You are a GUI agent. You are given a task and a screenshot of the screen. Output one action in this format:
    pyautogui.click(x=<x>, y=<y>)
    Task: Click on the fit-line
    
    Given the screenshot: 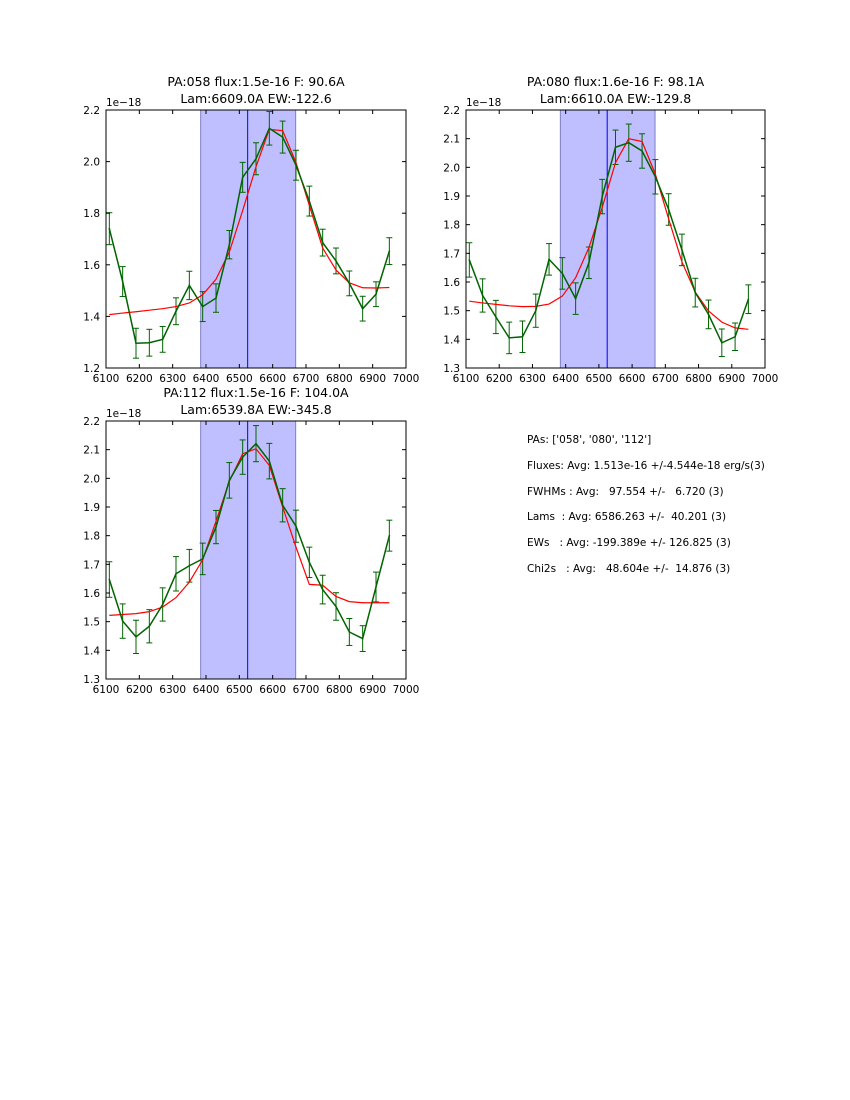 What is the action you would take?
    pyautogui.click(x=609, y=233)
    